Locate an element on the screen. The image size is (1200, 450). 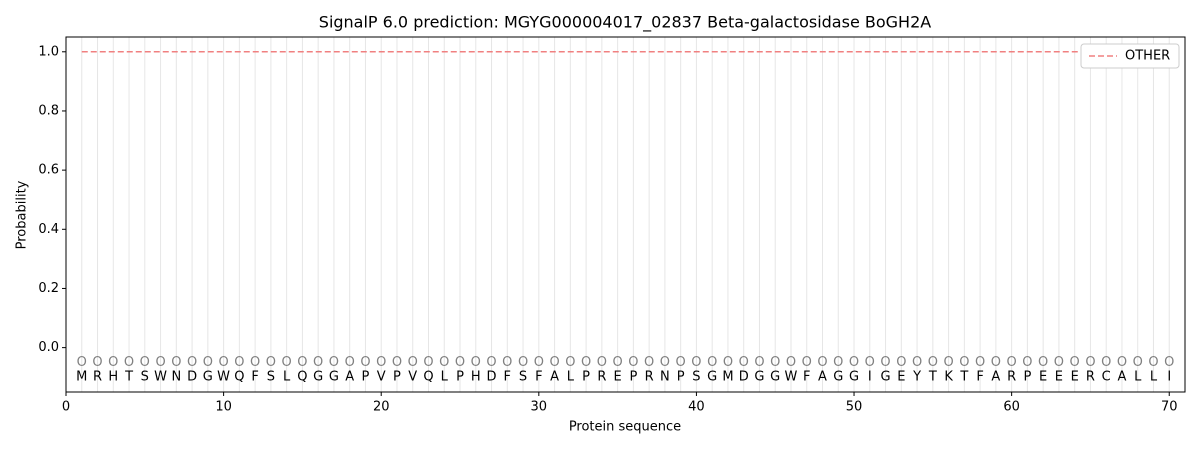
x-tick-label: 20 is located at coordinates (381, 407).